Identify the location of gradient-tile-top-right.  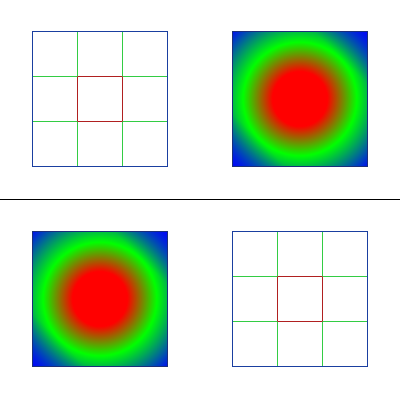
(300, 99).